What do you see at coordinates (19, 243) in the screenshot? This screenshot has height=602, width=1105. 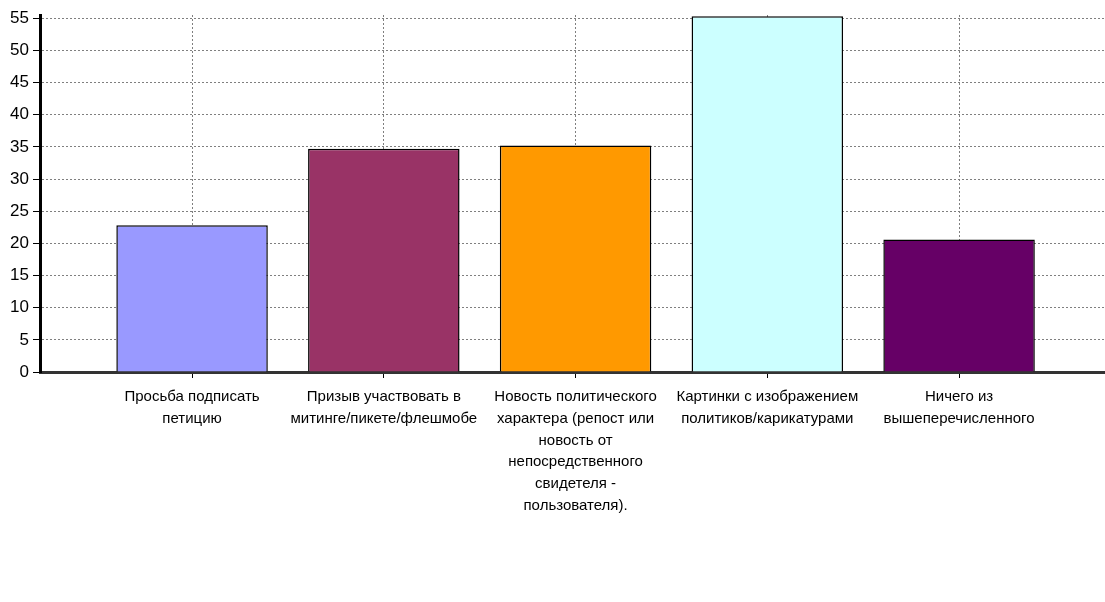 I see `y-tick-label: 20` at bounding box center [19, 243].